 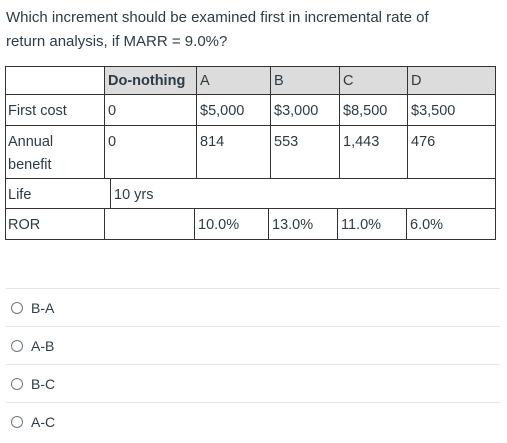 I want to click on ror-b: 13.0%, so click(x=293, y=225).